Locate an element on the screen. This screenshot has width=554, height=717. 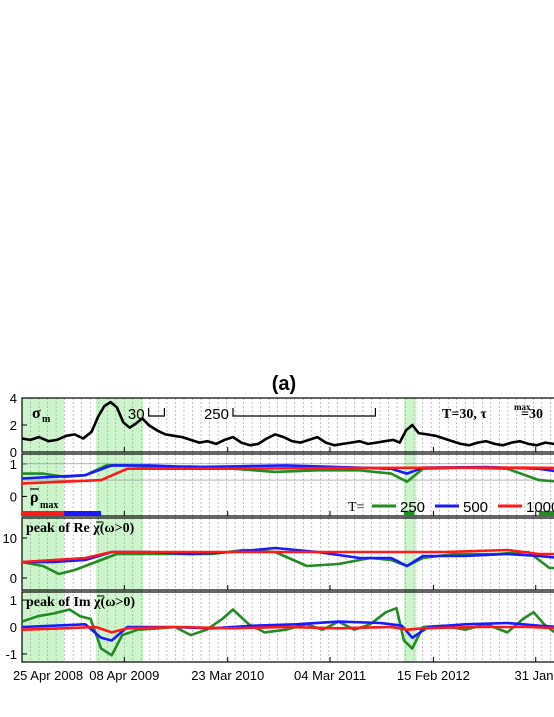
panel-label-sub: max is located at coordinates (49, 505).